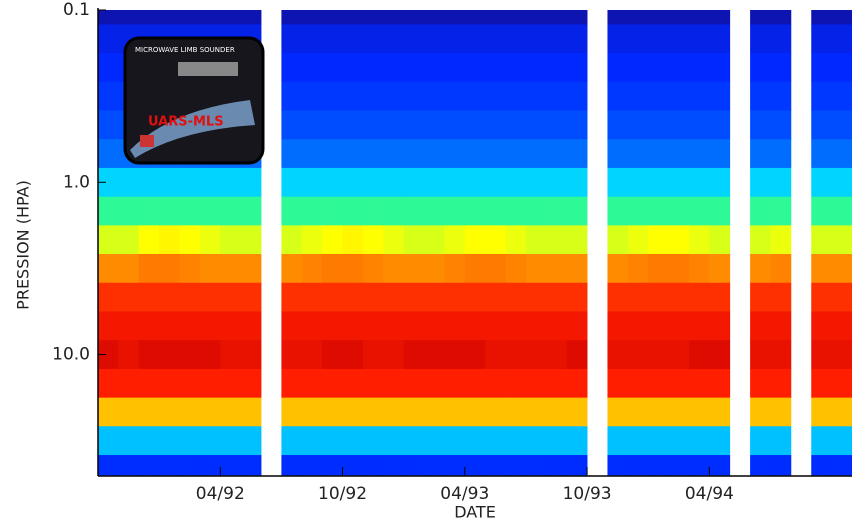 The image size is (852, 523). I want to click on x-axis-title: DATE, so click(475, 512).